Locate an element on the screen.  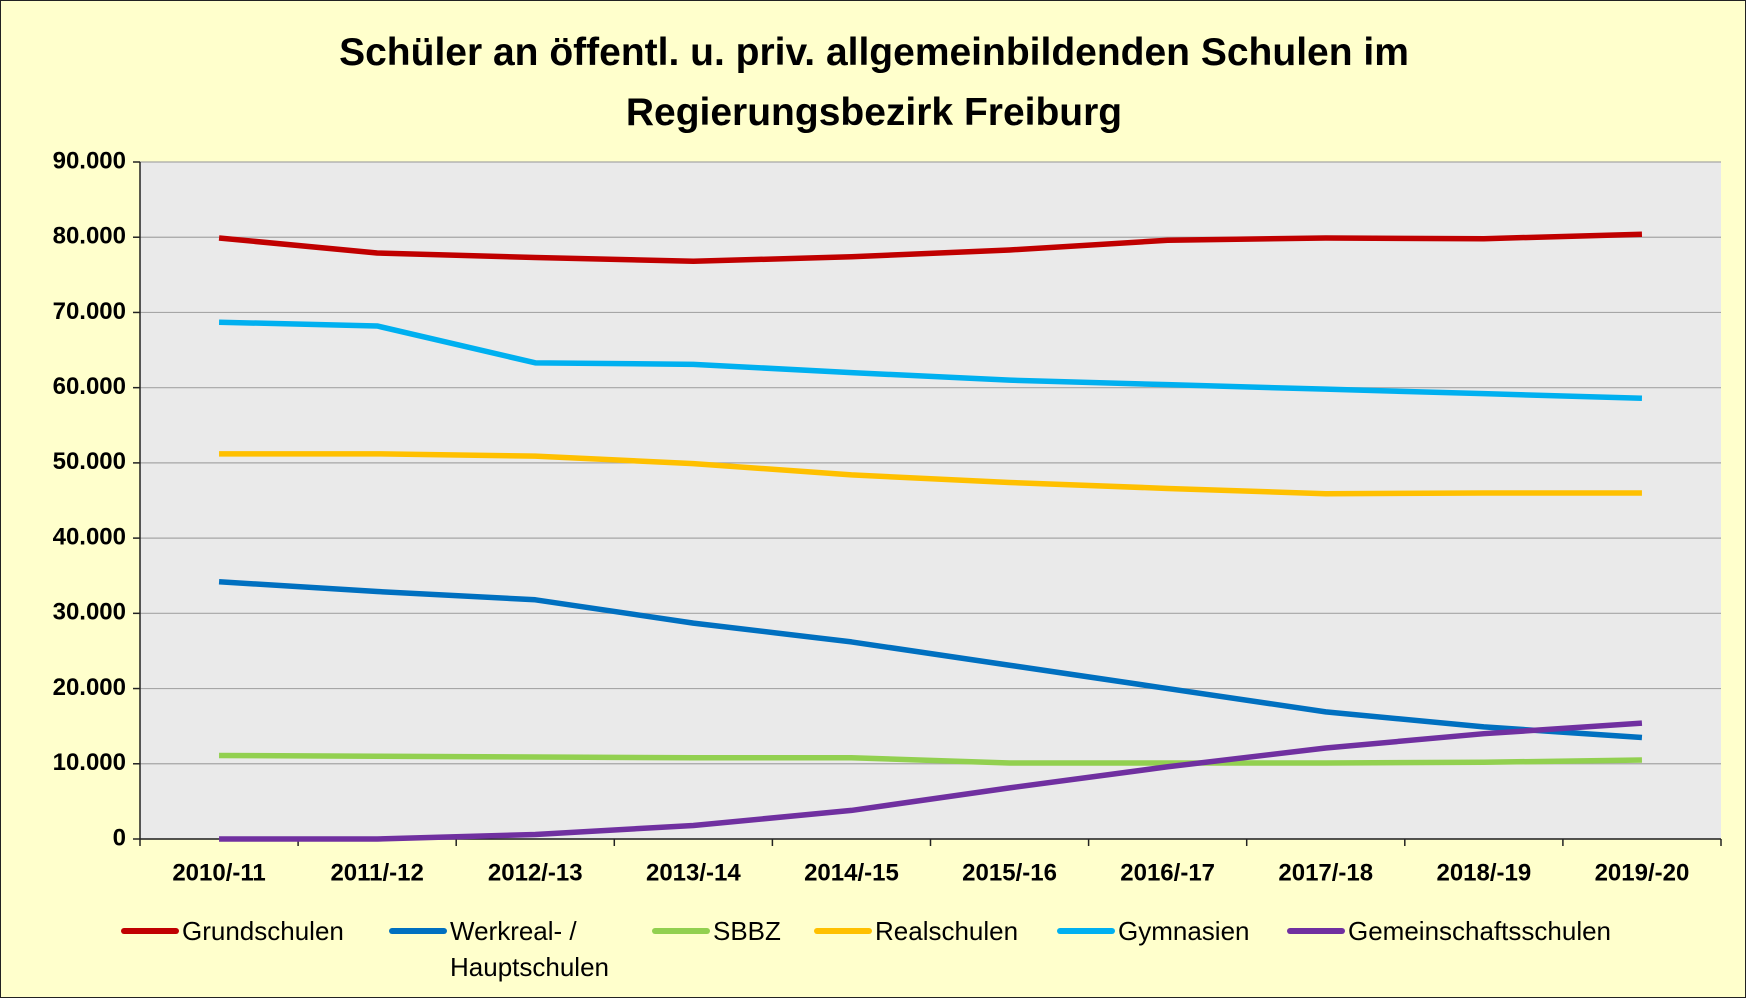
legend-item: Grundschulen is located at coordinates (232, 931).